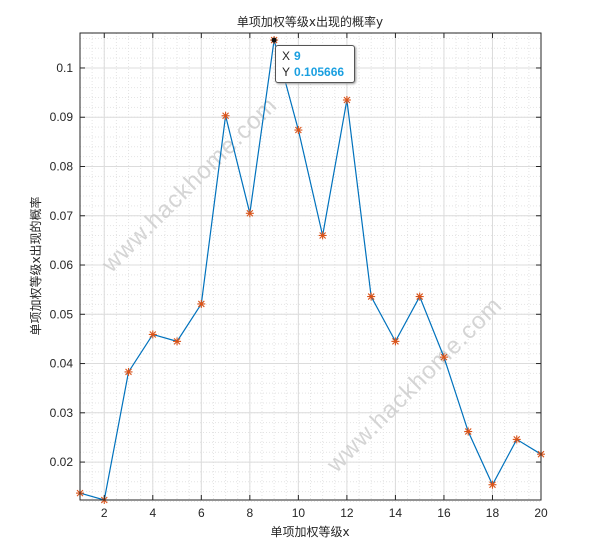 This screenshot has height=560, width=600. What do you see at coordinates (286, 72) in the screenshot?
I see `datatip-y-key: Y` at bounding box center [286, 72].